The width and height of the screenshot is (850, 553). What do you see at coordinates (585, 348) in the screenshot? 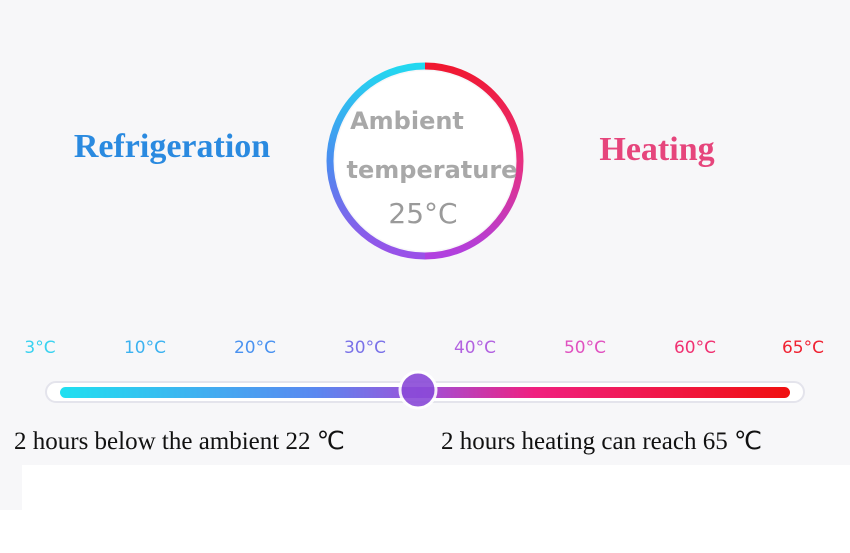
I see `scale-label: 50°C` at bounding box center [585, 348].